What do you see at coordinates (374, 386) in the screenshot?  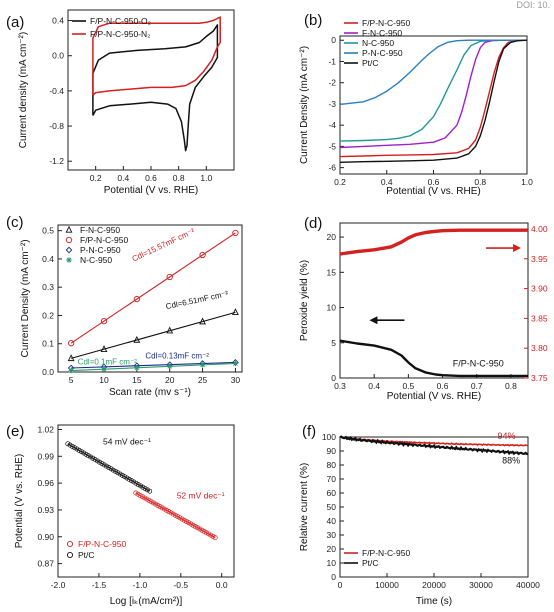 I see `x-tick-label: 0.4` at bounding box center [374, 386].